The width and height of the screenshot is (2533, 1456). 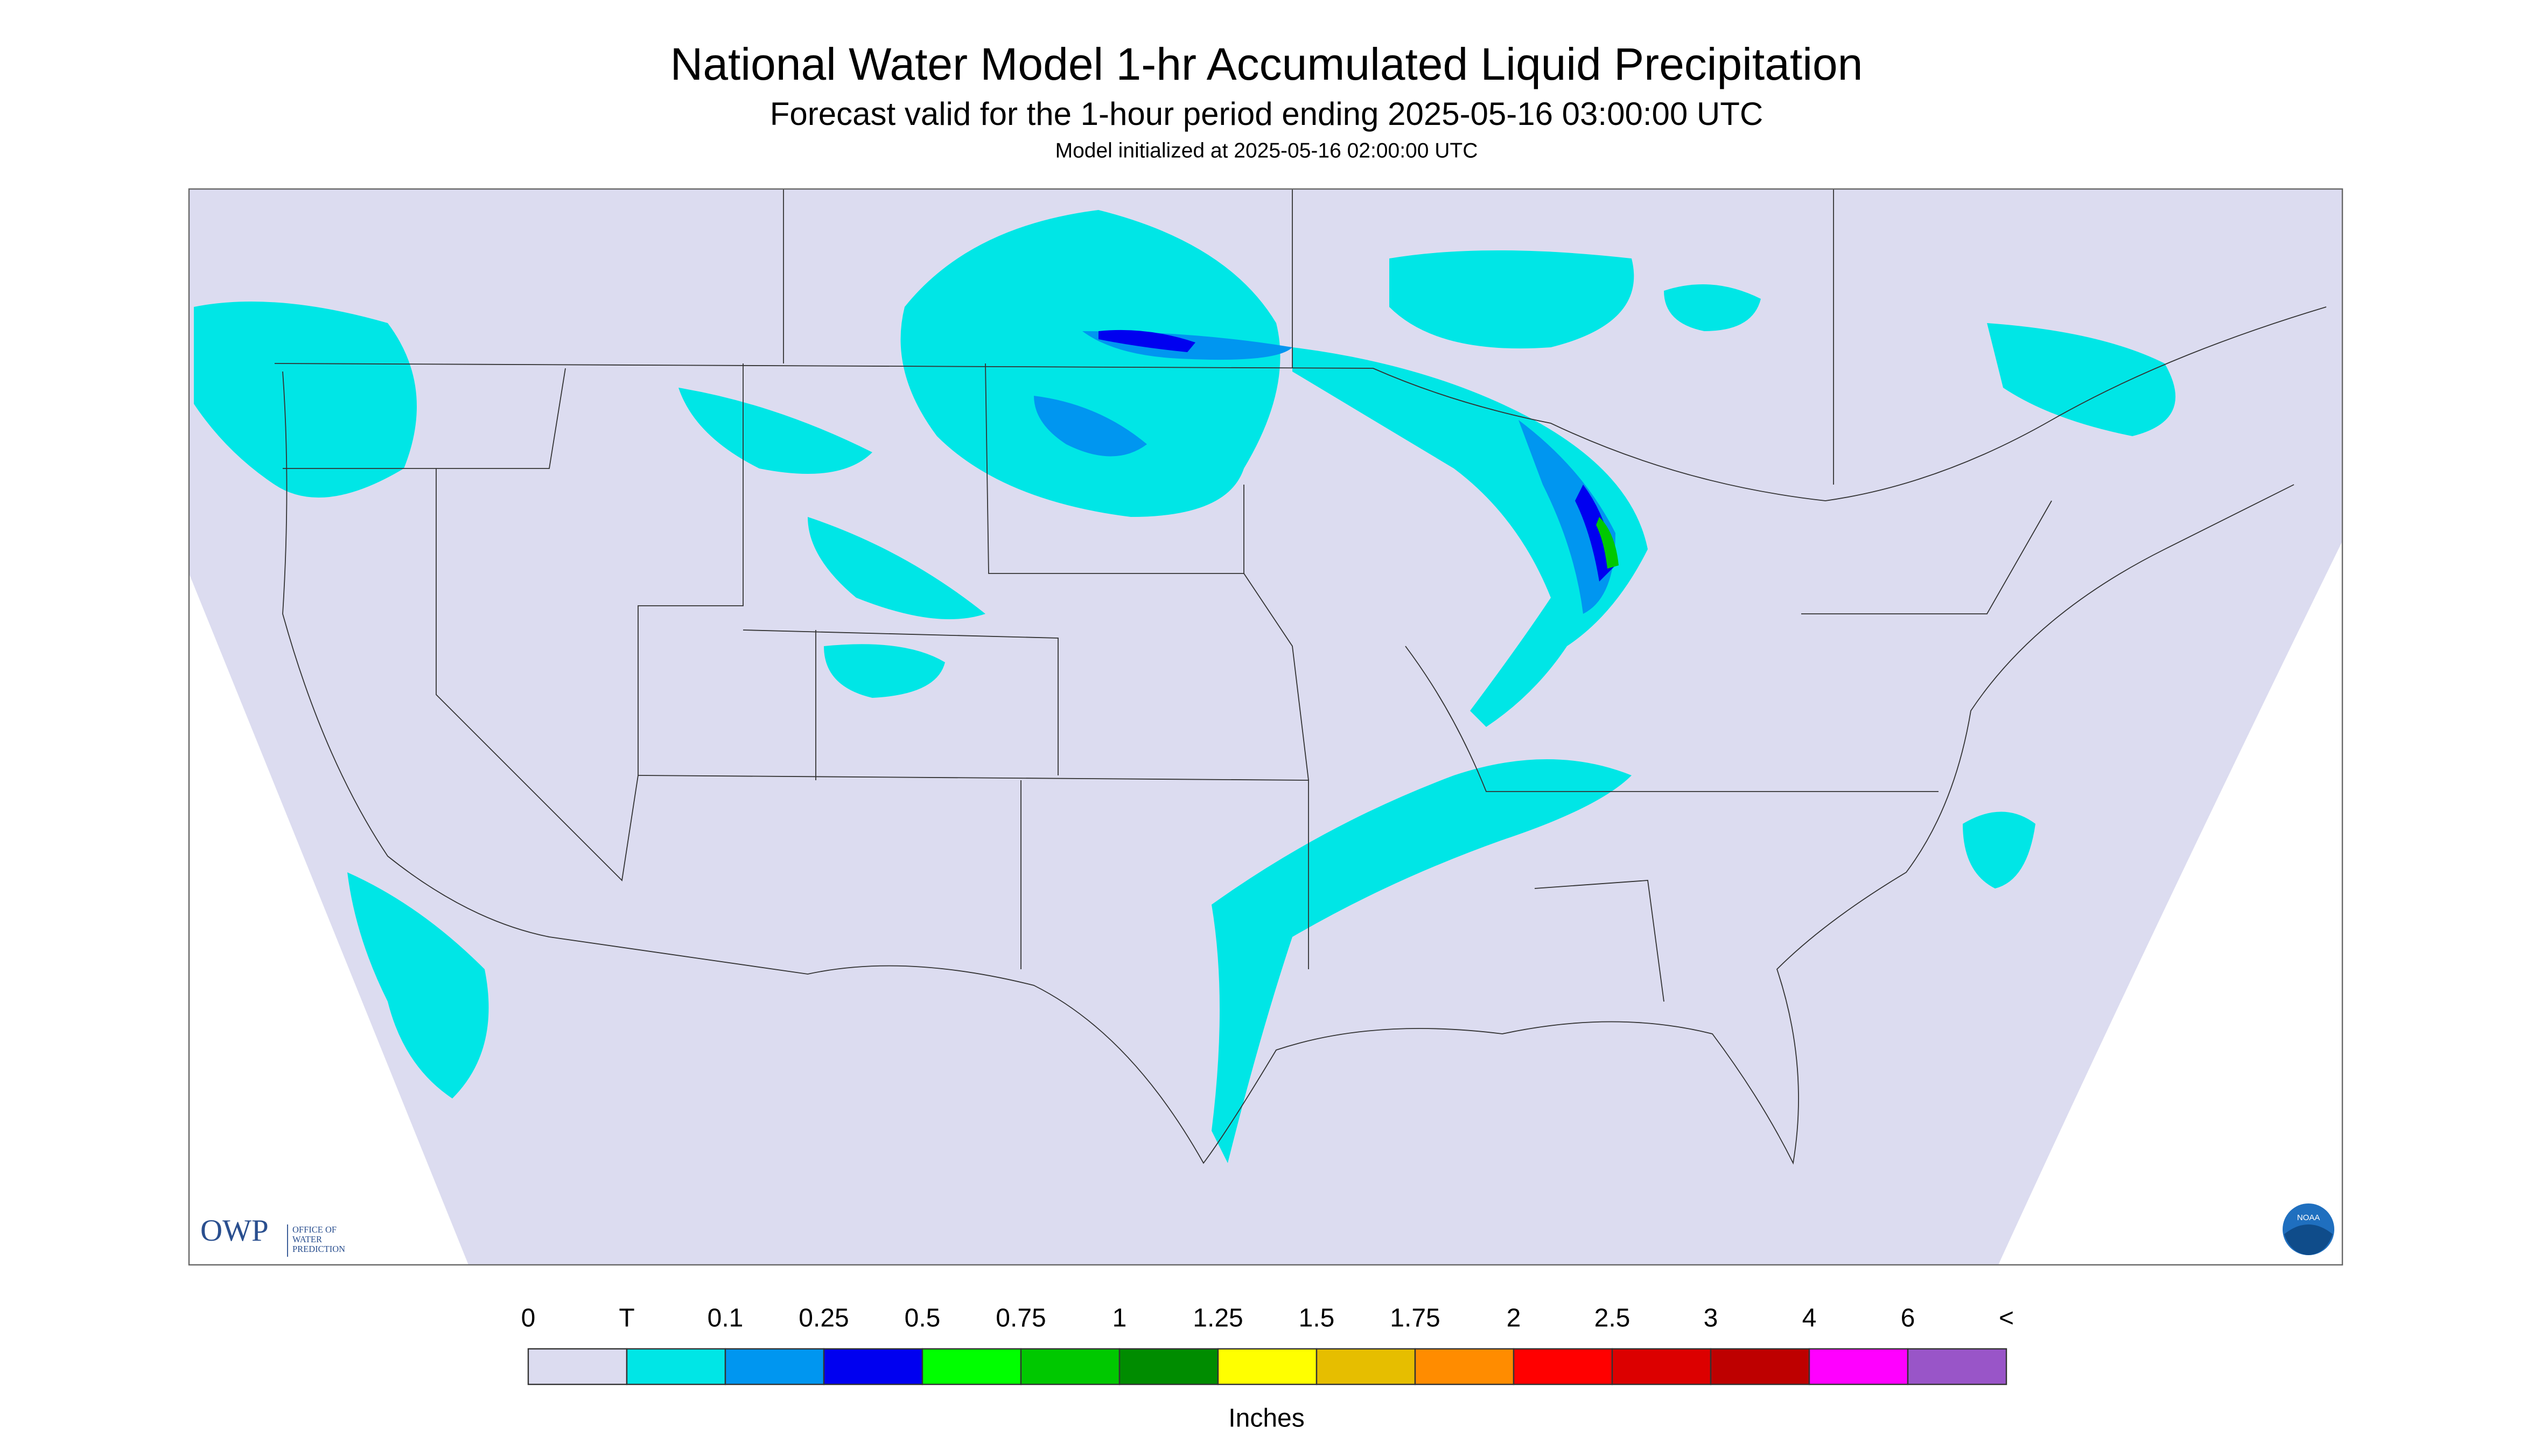 I want to click on legend-label: 0, so click(x=529, y=1318).